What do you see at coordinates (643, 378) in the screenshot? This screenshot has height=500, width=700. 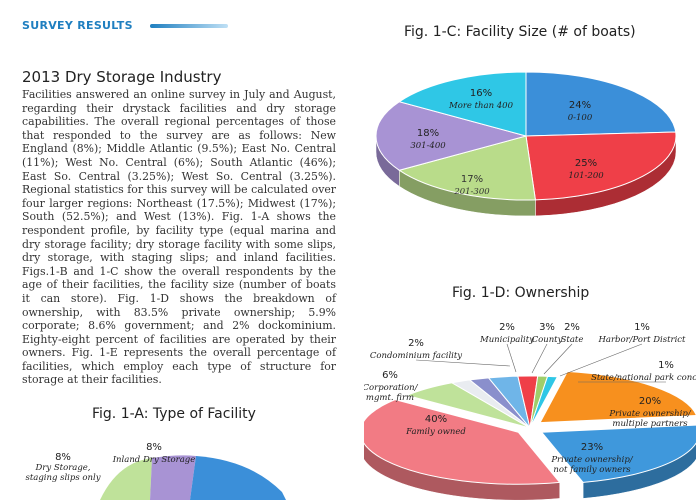 I see `fig-1d-label-state-national-park-concessionaire: State/national park concessionaire` at bounding box center [643, 378].